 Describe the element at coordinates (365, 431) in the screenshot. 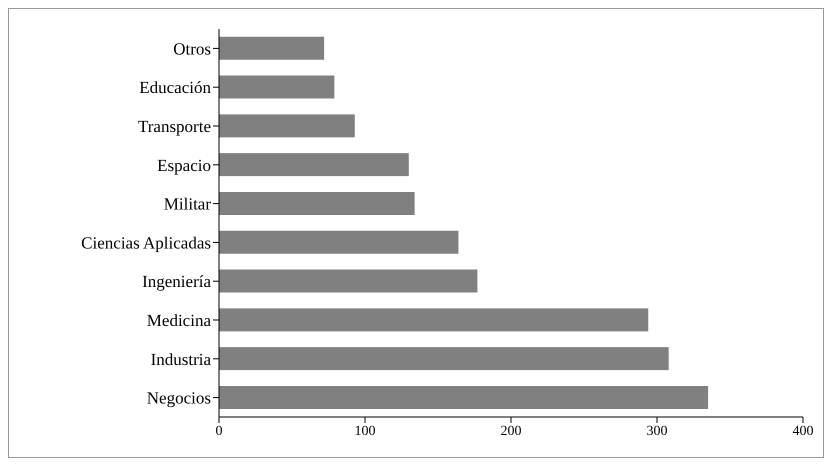

I see `x-tick-label: 100` at that location.